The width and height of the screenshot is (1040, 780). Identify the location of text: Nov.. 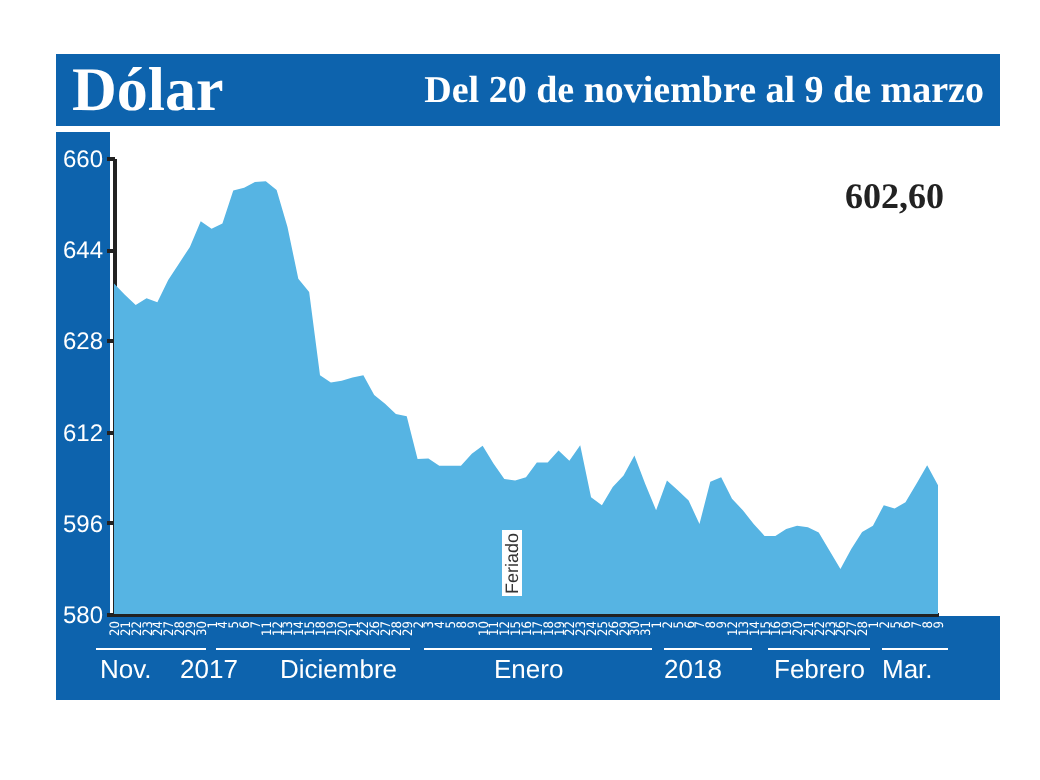
(126, 669).